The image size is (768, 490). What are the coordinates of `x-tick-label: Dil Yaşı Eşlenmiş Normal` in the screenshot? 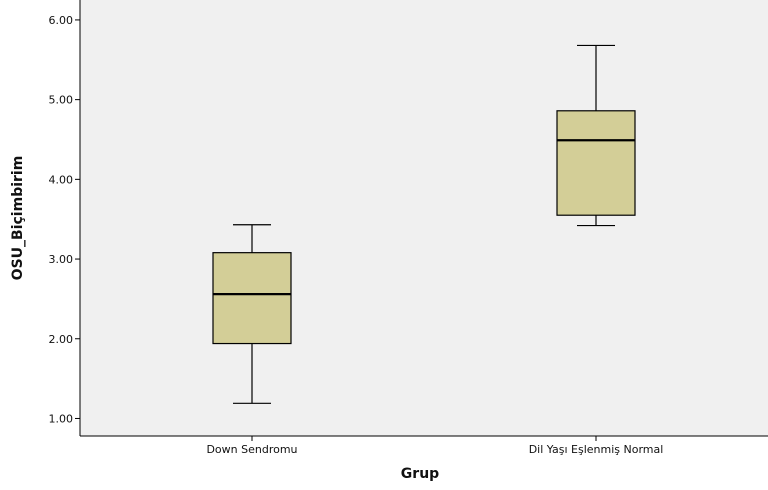 It's located at (596, 449).